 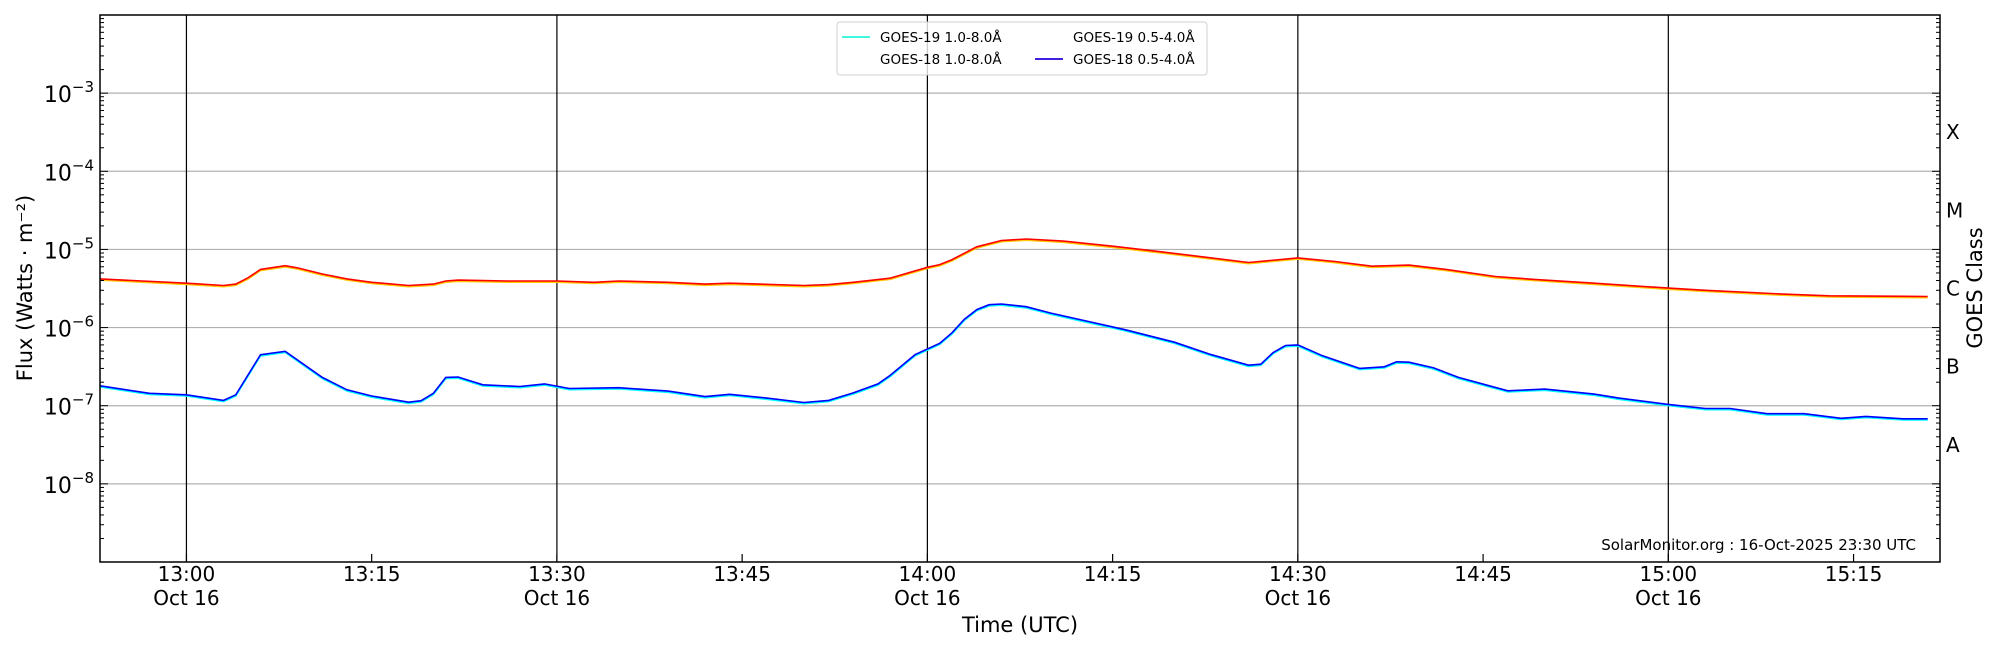 I want to click on legend-label: GOES-18 1.0-8.0Å, so click(x=941, y=59).